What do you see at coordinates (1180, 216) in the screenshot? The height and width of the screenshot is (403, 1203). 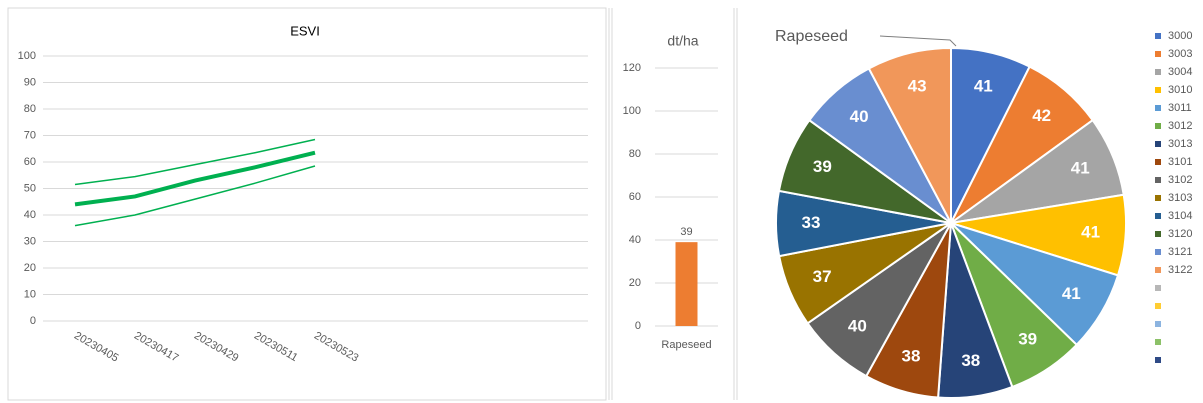 I see `legend-label: 3104` at bounding box center [1180, 216].